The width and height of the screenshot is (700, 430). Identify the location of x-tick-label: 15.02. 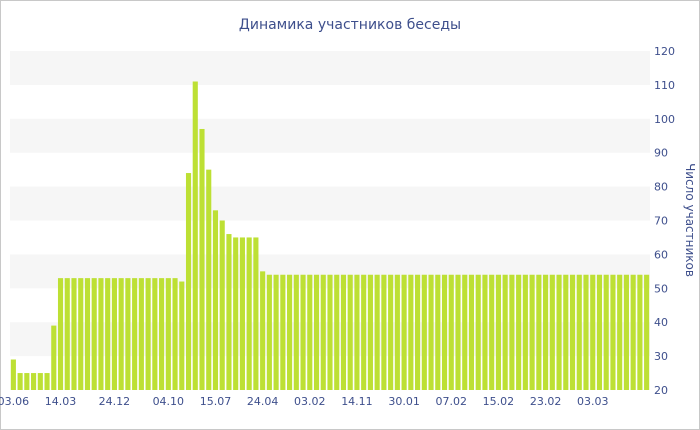
(499, 401).